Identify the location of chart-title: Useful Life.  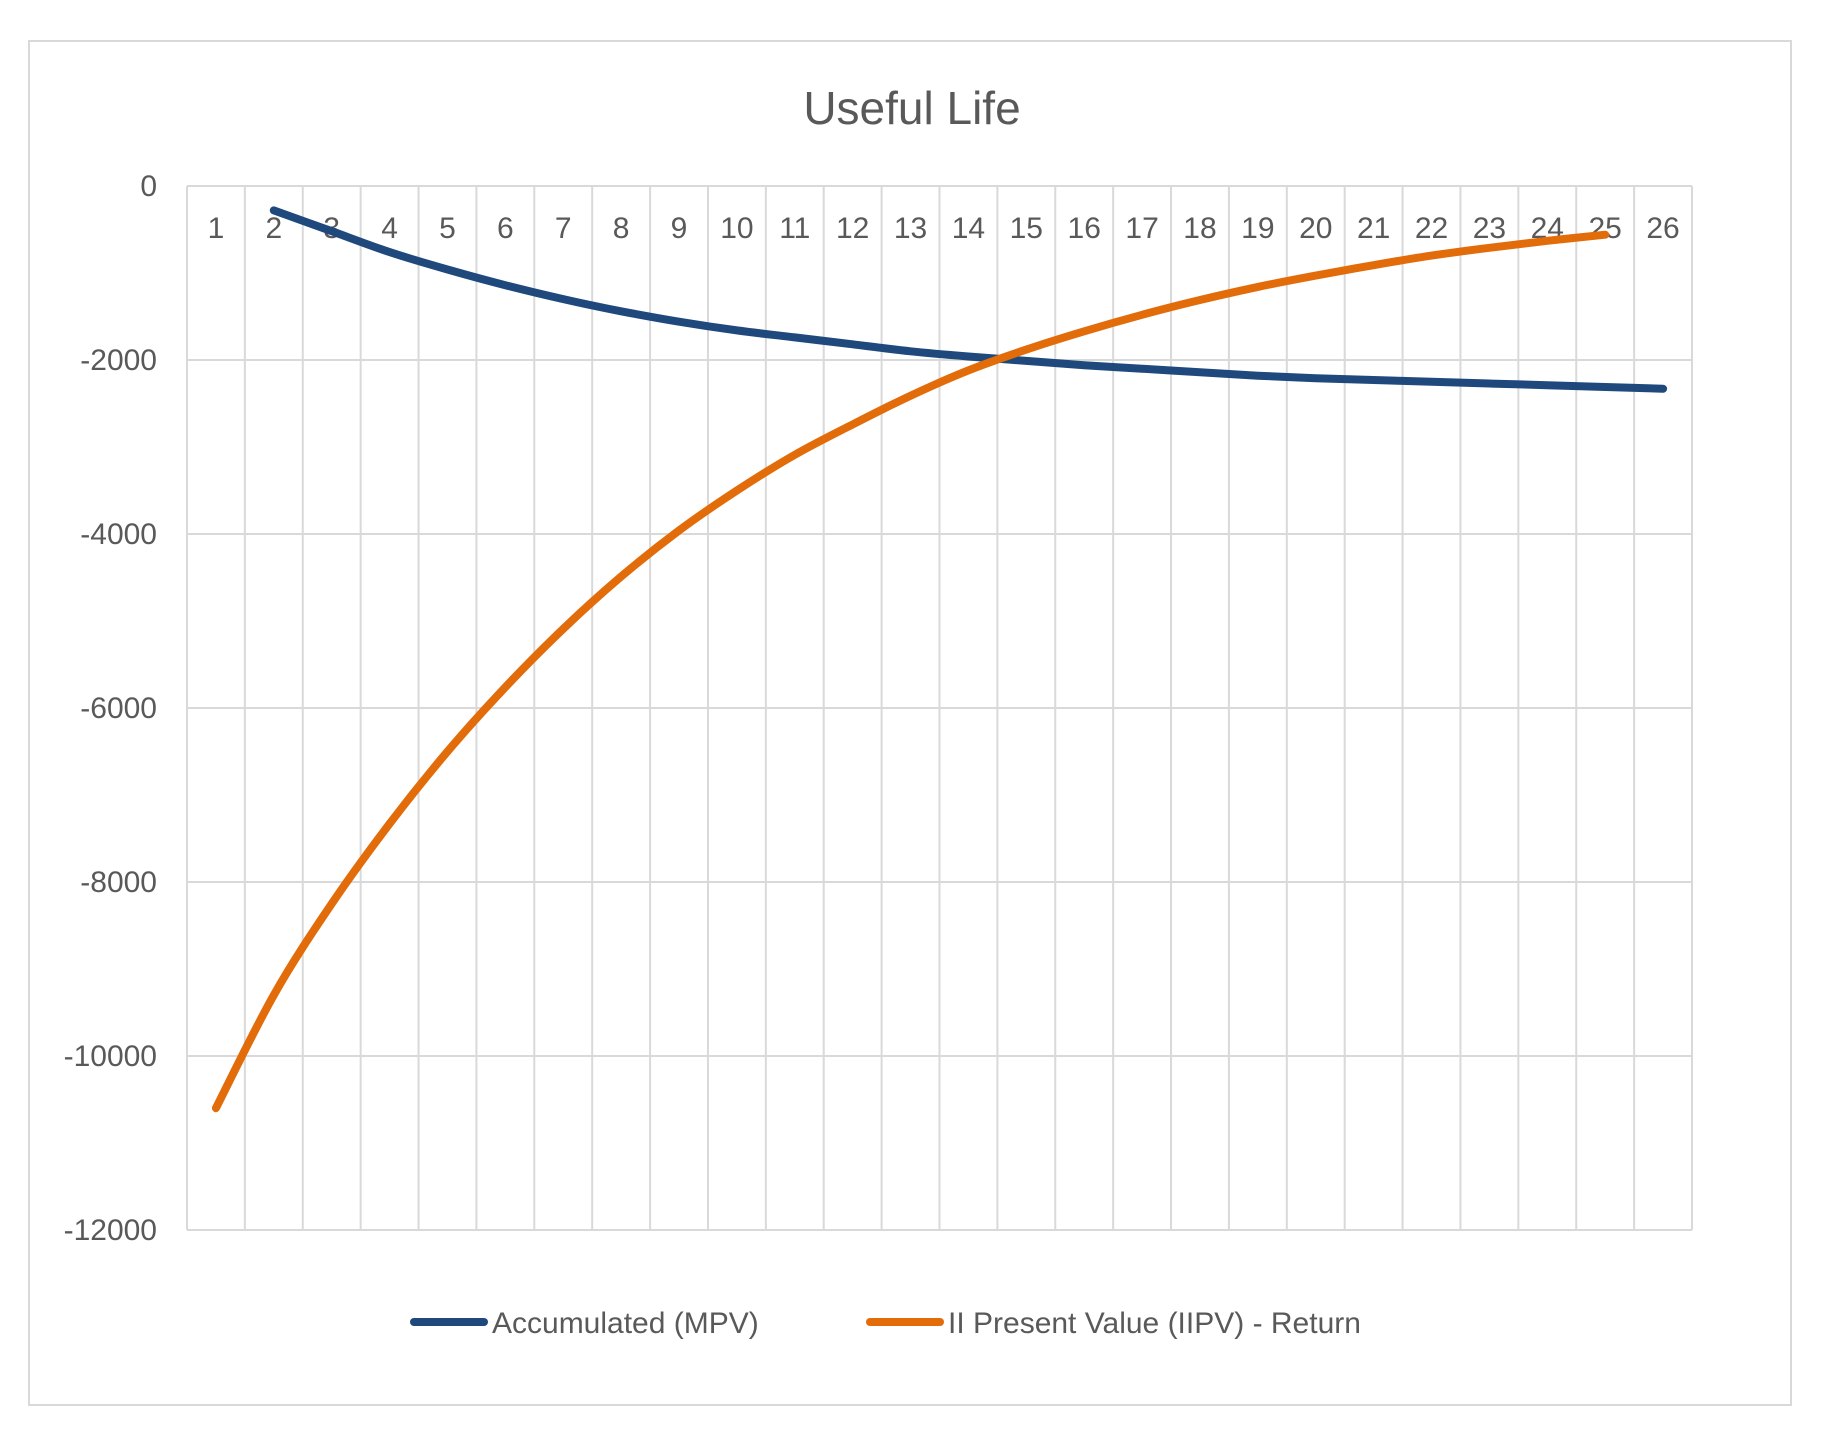
(911, 108).